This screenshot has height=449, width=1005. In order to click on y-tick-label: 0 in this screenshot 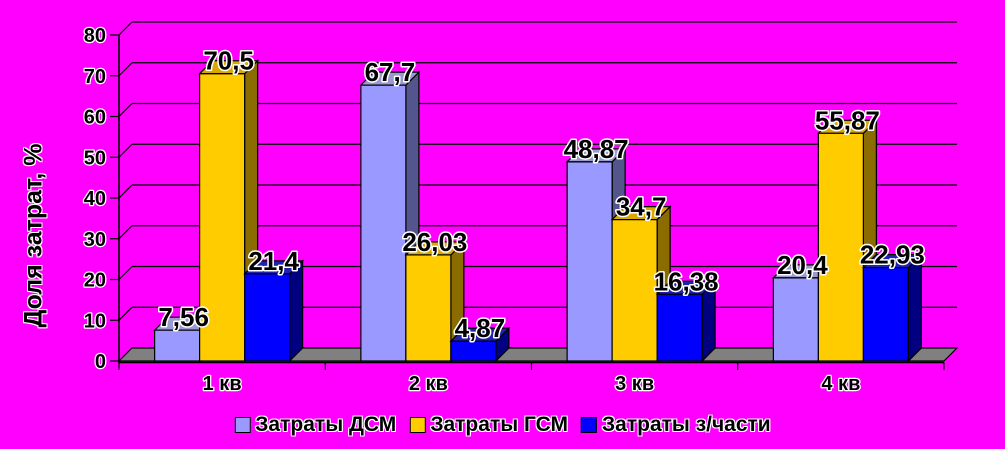, I will do `click(100, 362)`.